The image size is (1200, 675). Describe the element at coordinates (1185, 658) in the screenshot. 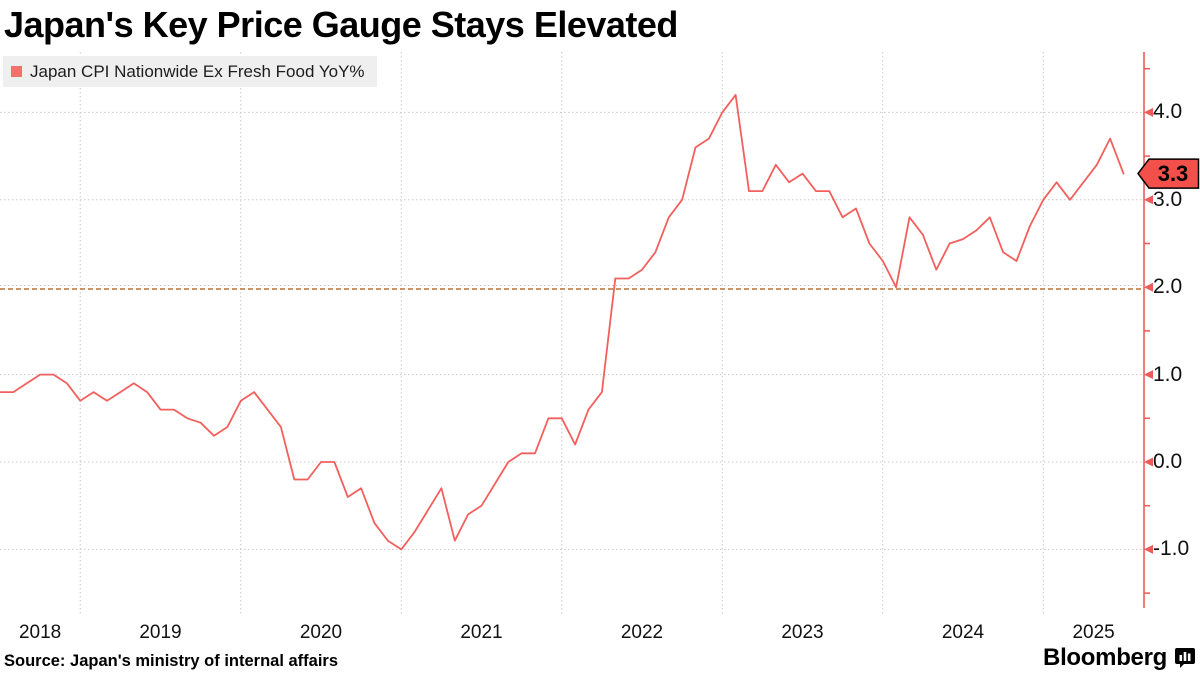

I see `bloomberg-logo-icon` at that location.